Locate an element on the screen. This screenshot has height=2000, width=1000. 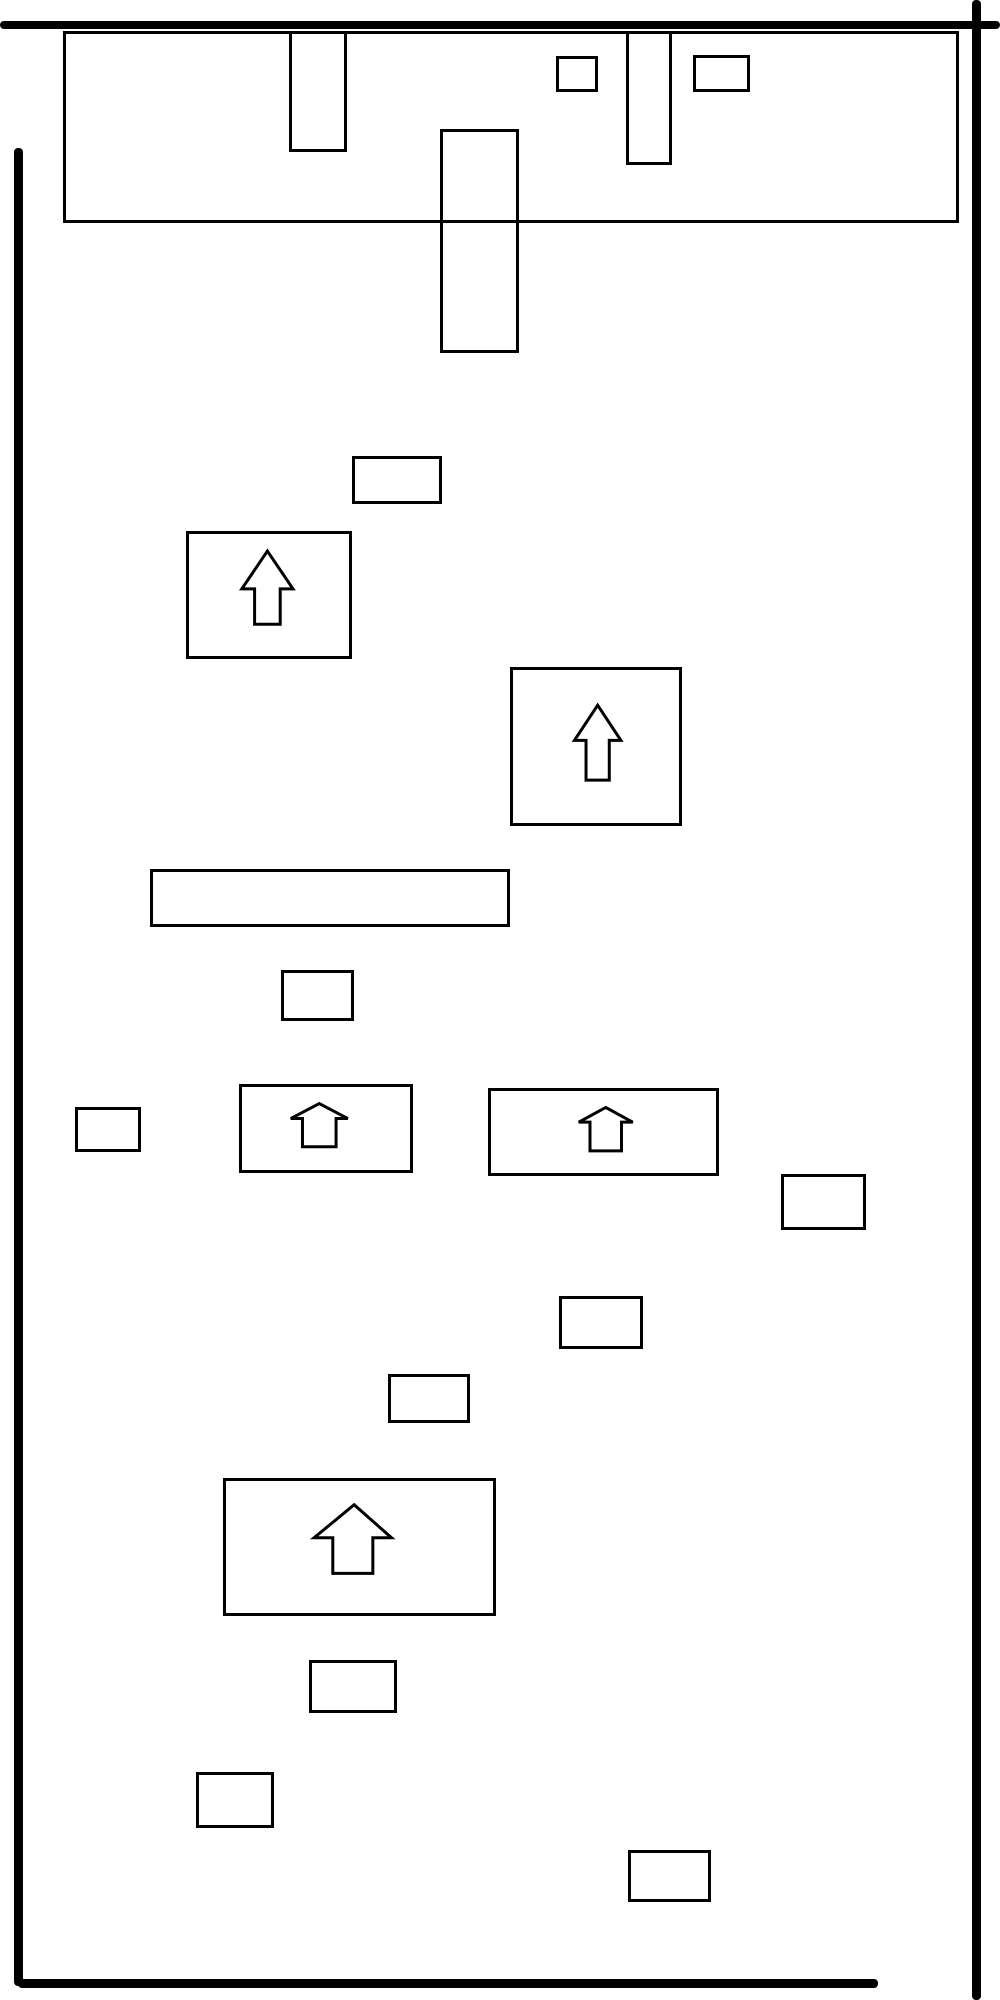
right-border-line is located at coordinates (976, 1000).